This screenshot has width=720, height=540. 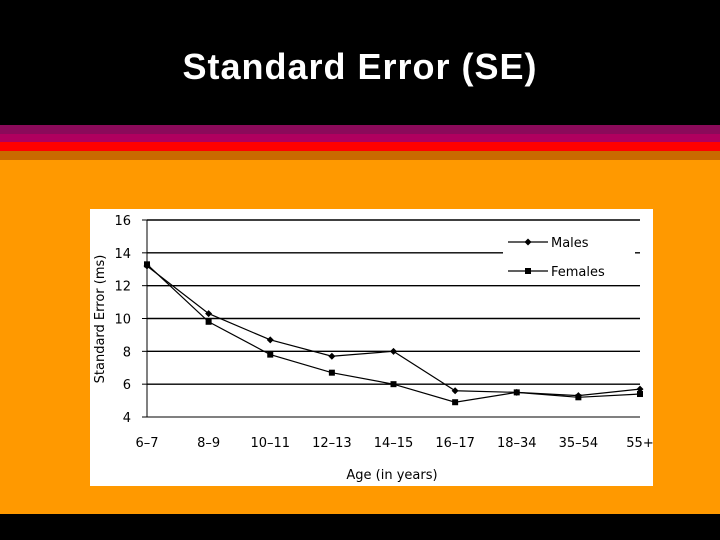 I want to click on x-tick-label: 12–13, so click(x=332, y=443).